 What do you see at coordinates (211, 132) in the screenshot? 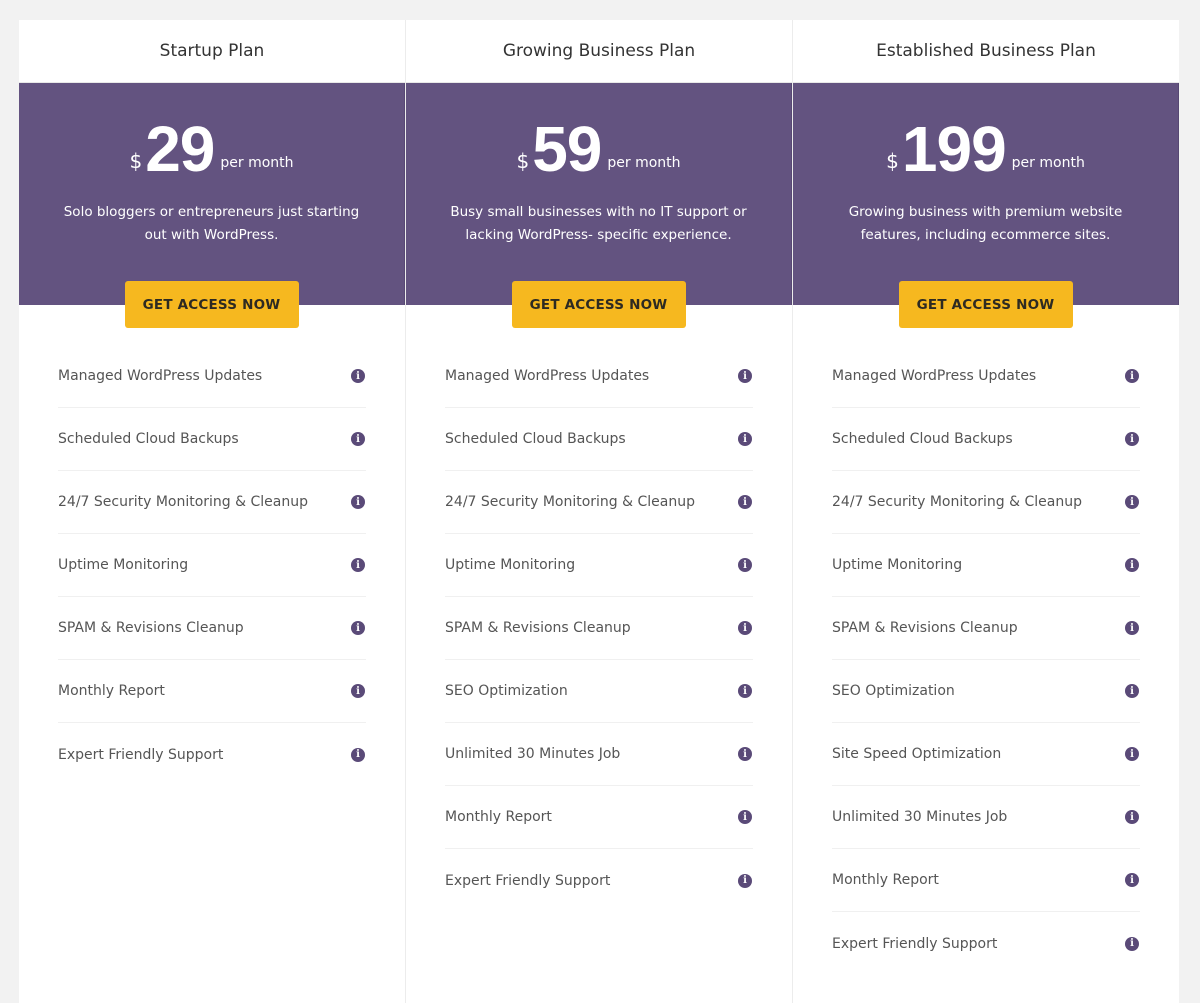
I see `price: $ 29 per month` at bounding box center [211, 132].